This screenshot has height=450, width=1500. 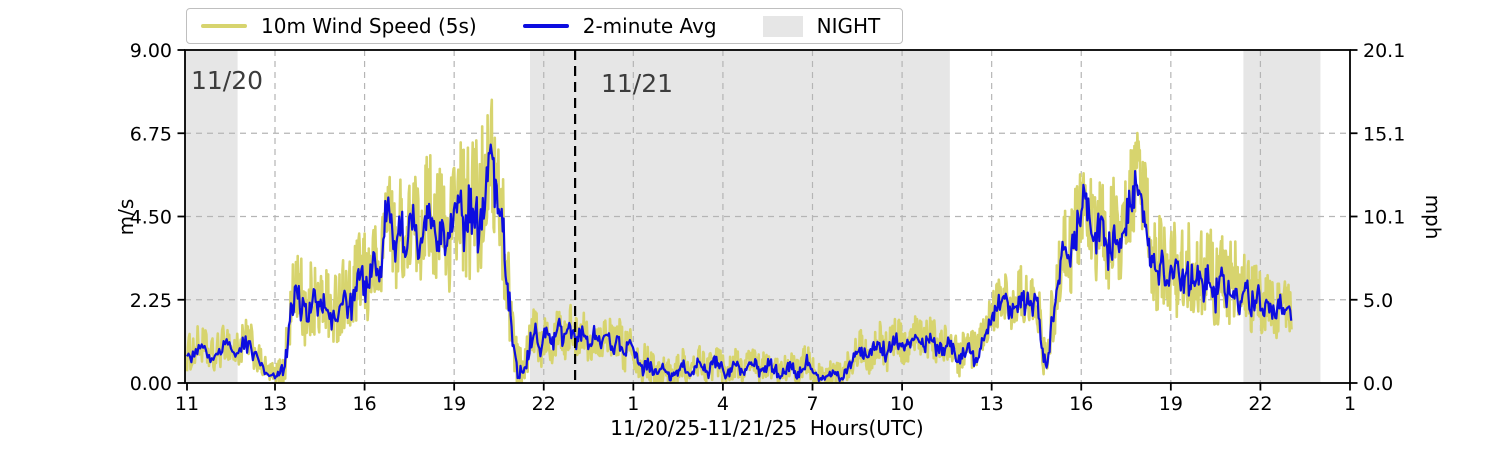 I want to click on y-tick-label-mph-2: 10.1, so click(x=1384, y=218).